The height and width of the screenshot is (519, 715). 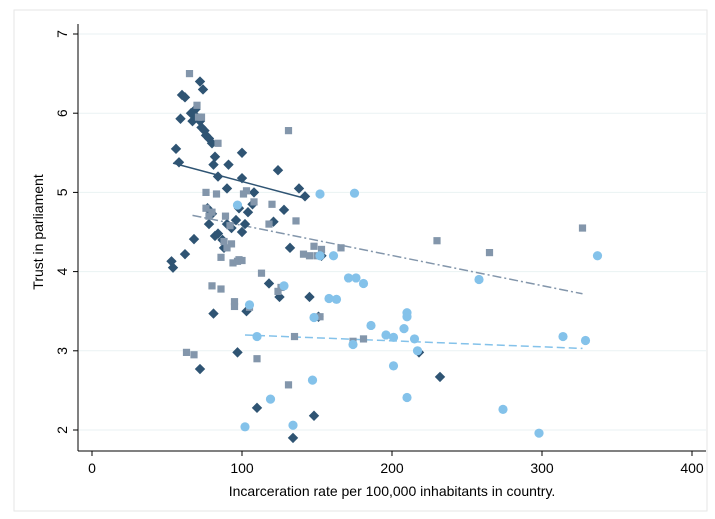 I want to click on x-tick-label: 200, so click(x=392, y=468).